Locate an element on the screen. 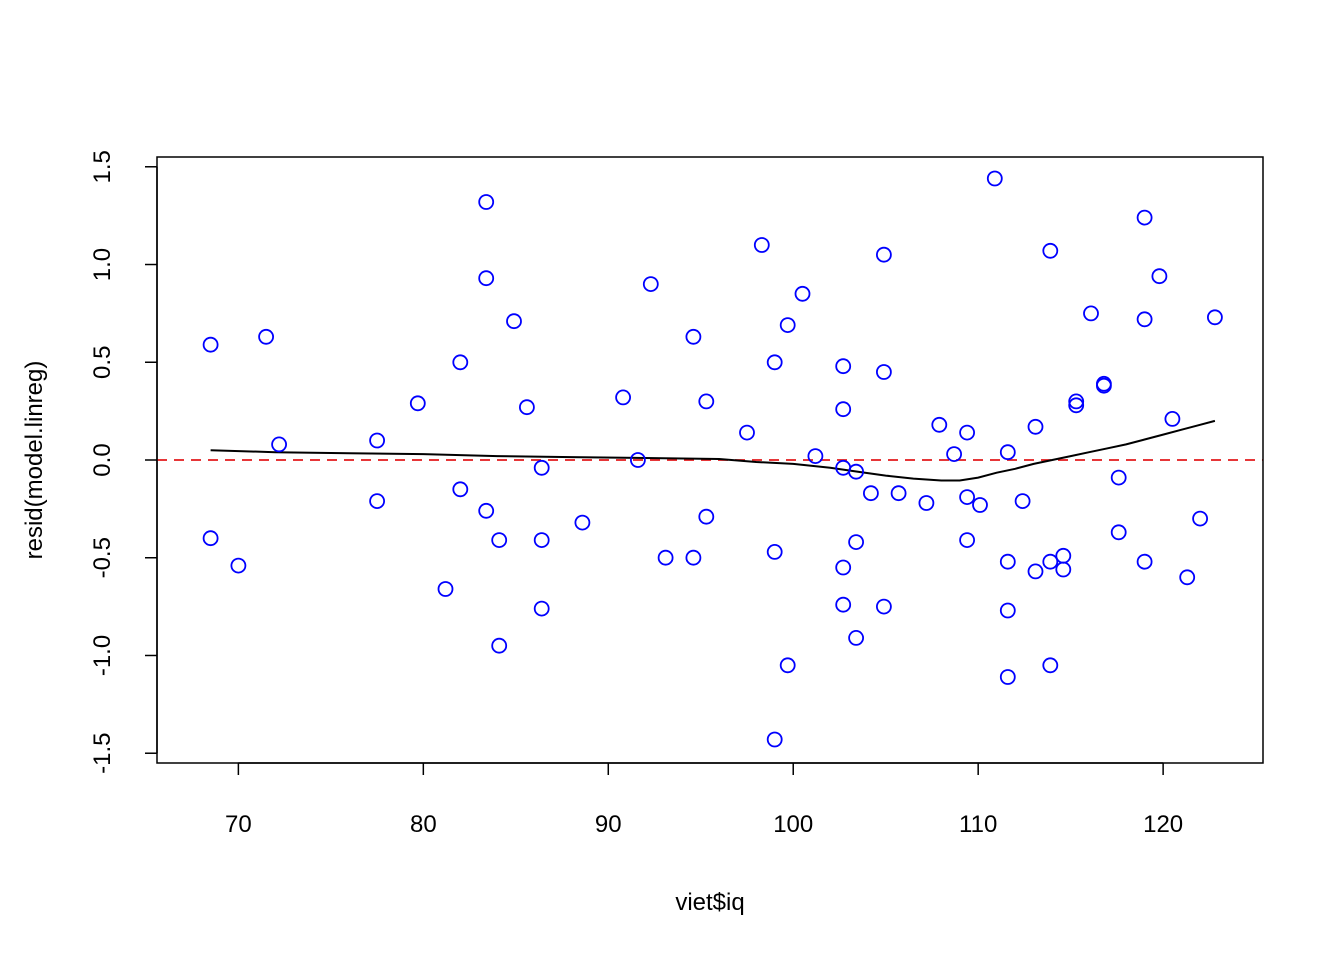  y-tick-label: 1.5 is located at coordinates (102, 166).